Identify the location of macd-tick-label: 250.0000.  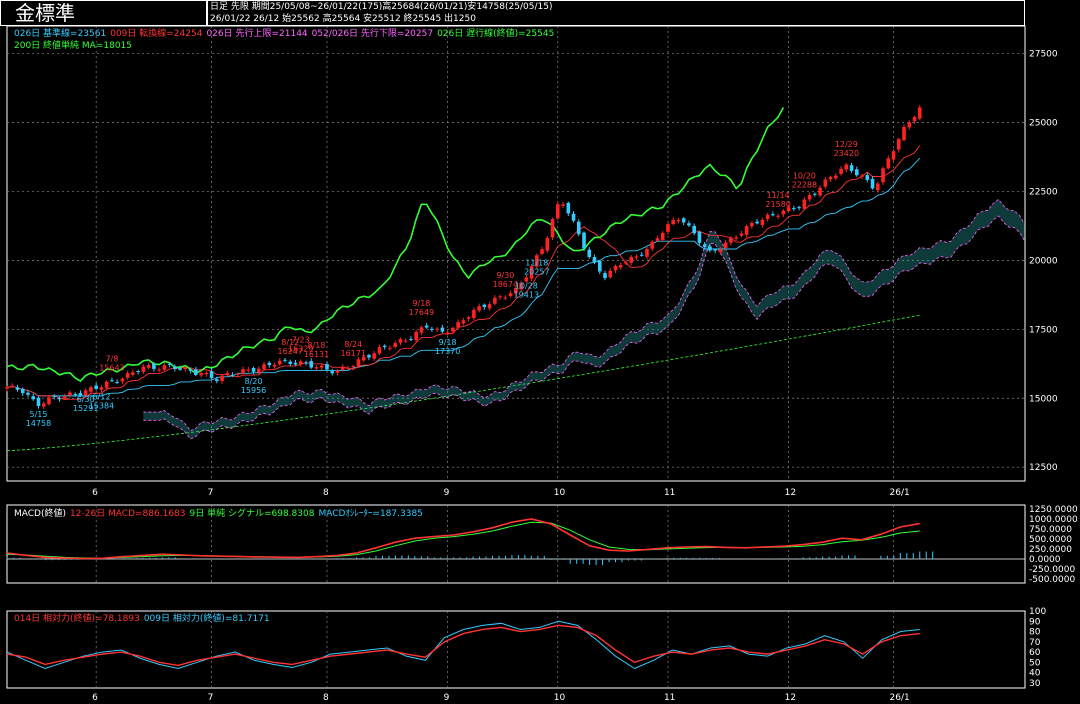
(1050, 550).